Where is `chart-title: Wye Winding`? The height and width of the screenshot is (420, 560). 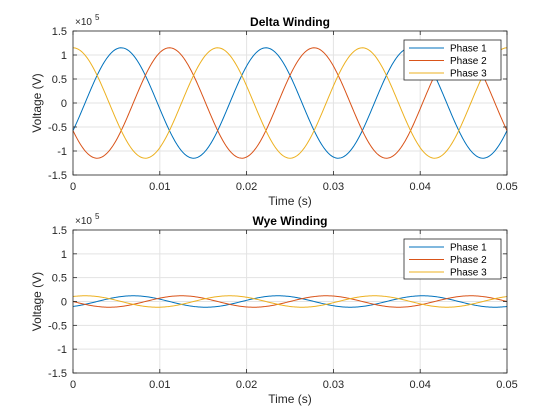 chart-title: Wye Winding is located at coordinates (290, 221).